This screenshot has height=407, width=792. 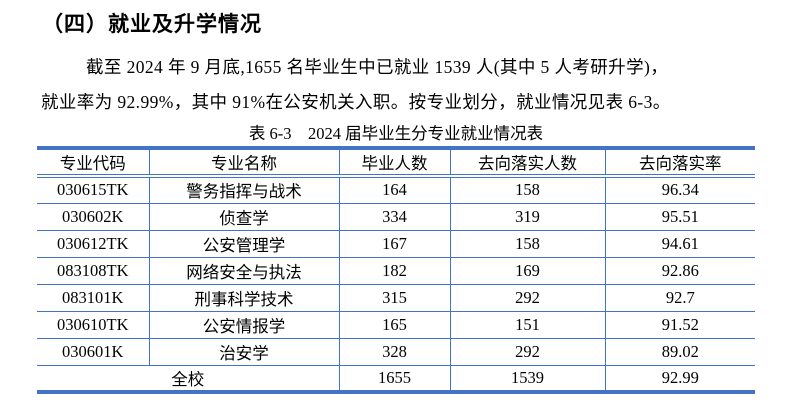 What do you see at coordinates (679, 244) in the screenshot?
I see `cell-rate: 94.61` at bounding box center [679, 244].